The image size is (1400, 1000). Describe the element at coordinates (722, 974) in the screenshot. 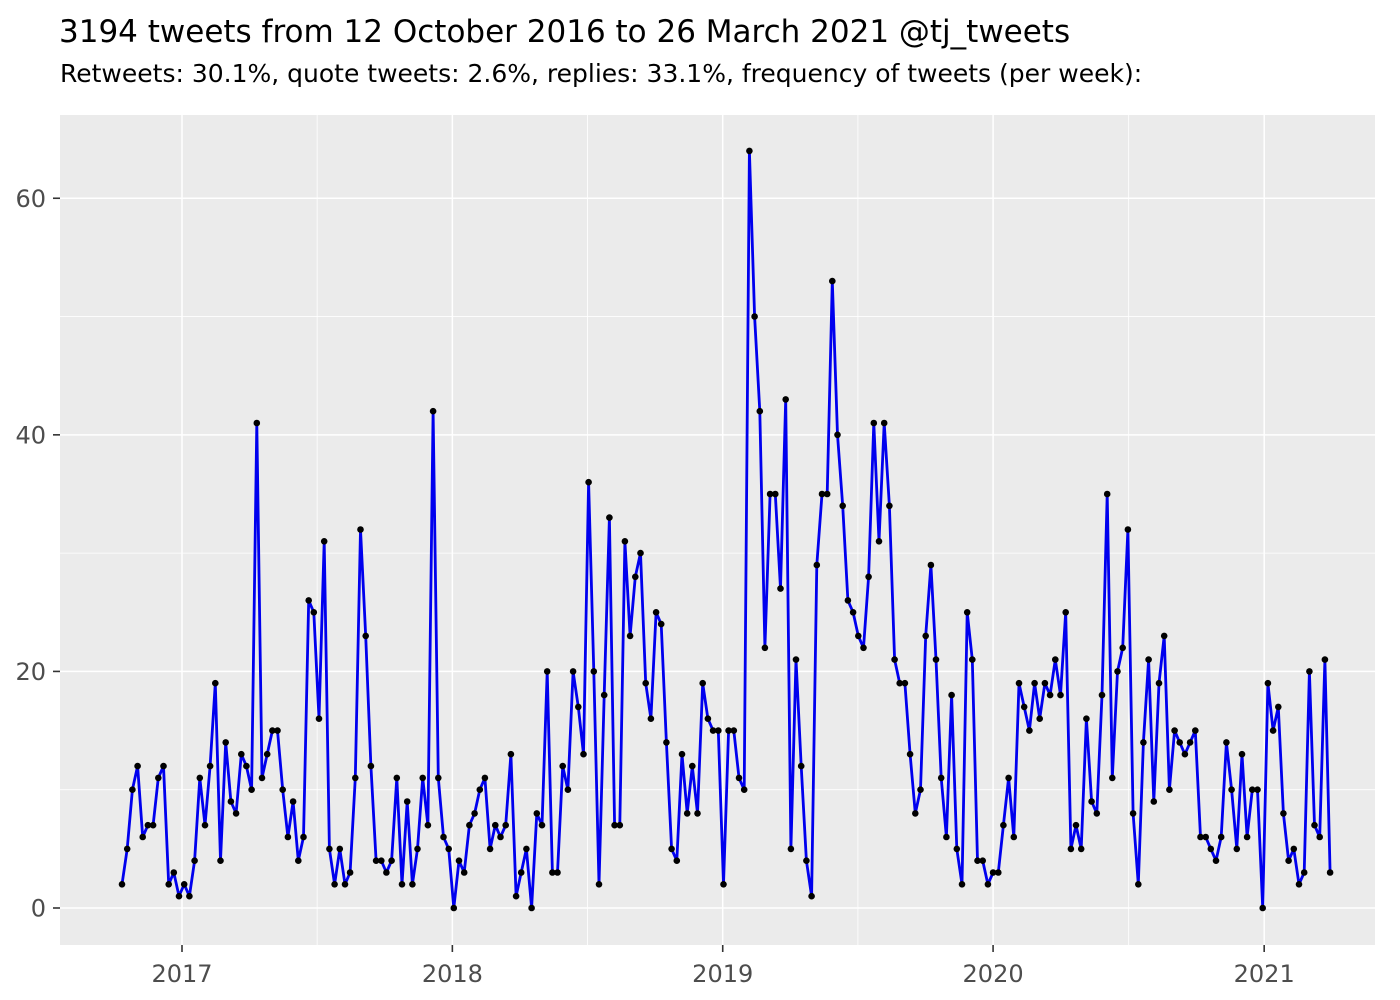

I see `x-axis-label: 2019` at that location.